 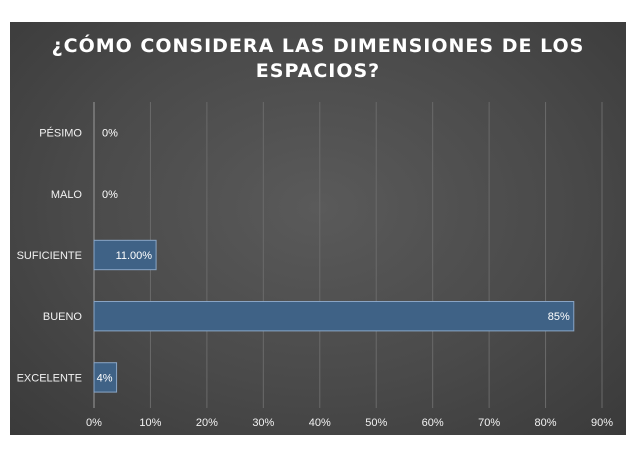 What do you see at coordinates (49, 378) in the screenshot?
I see `category-label: EXCELENTE` at bounding box center [49, 378].